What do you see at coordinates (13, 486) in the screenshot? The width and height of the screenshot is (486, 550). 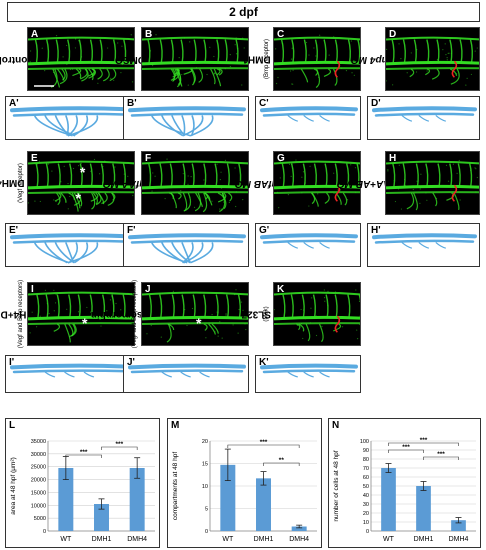 I see `y-axis-label: area at 48 hpf (μm²)` at bounding box center [13, 486].